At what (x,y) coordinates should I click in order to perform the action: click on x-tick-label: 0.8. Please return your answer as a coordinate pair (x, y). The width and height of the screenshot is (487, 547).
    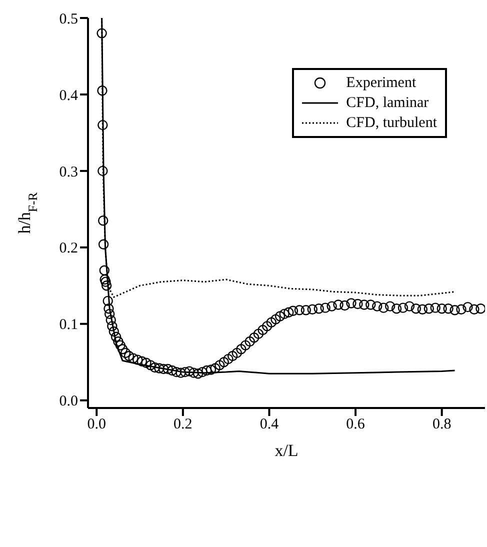
    Looking at the image, I should click on (442, 424).